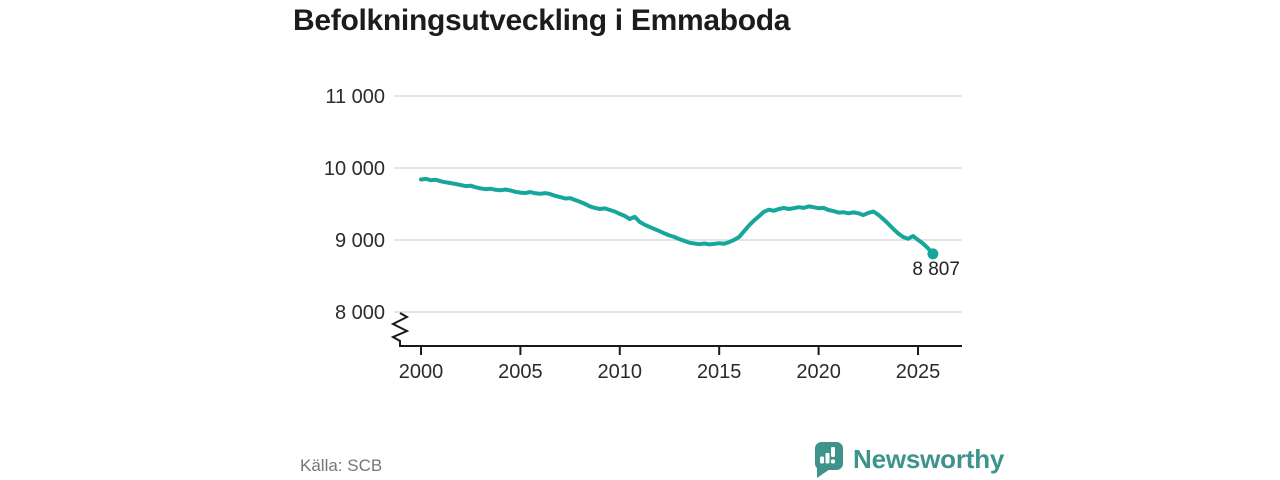  Describe the element at coordinates (400, 329) in the screenshot. I see `y-axis-break-icon` at that location.